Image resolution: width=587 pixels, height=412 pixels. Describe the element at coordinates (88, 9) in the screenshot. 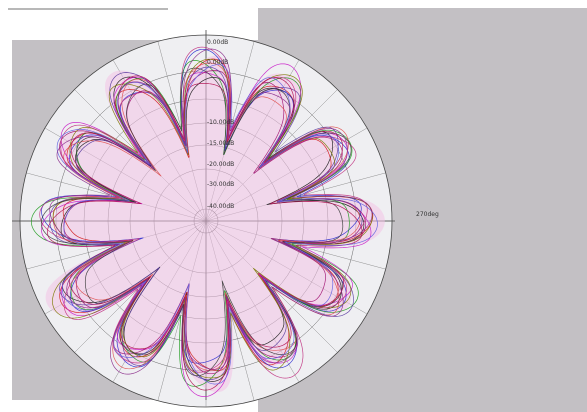

I see `top-divider-line` at that location.